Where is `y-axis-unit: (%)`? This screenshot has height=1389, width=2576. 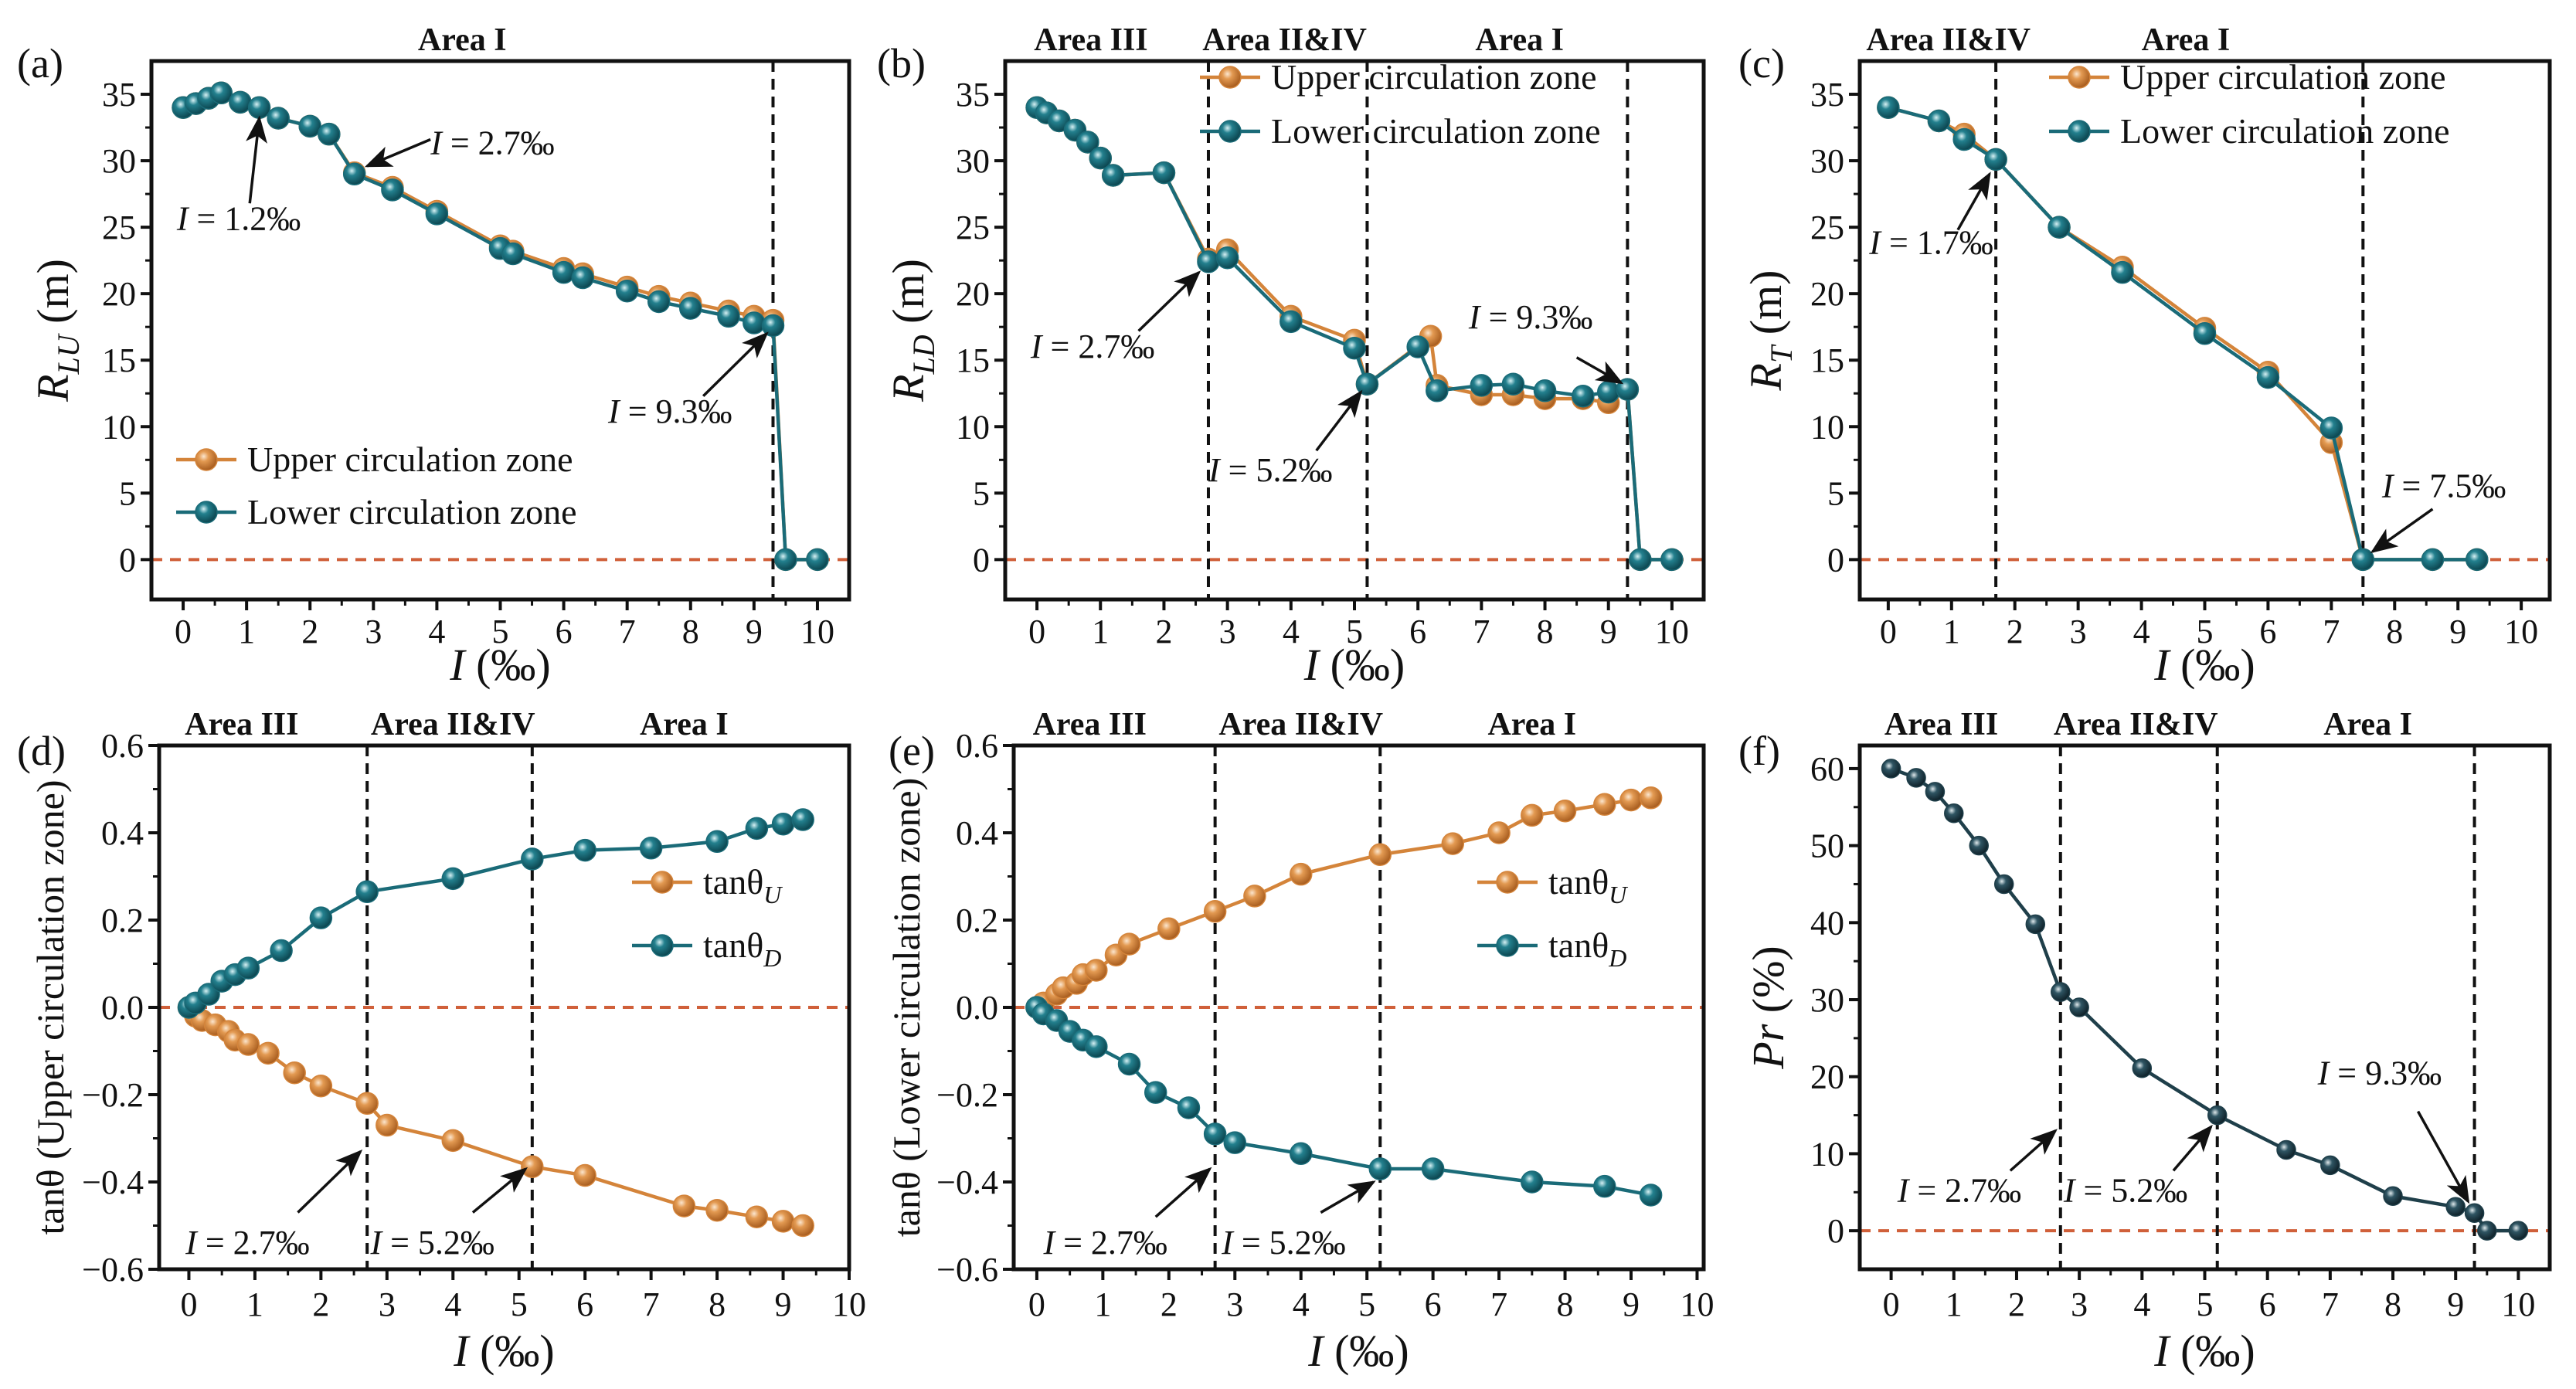
y-axis-unit: (%) is located at coordinates (1768, 985).